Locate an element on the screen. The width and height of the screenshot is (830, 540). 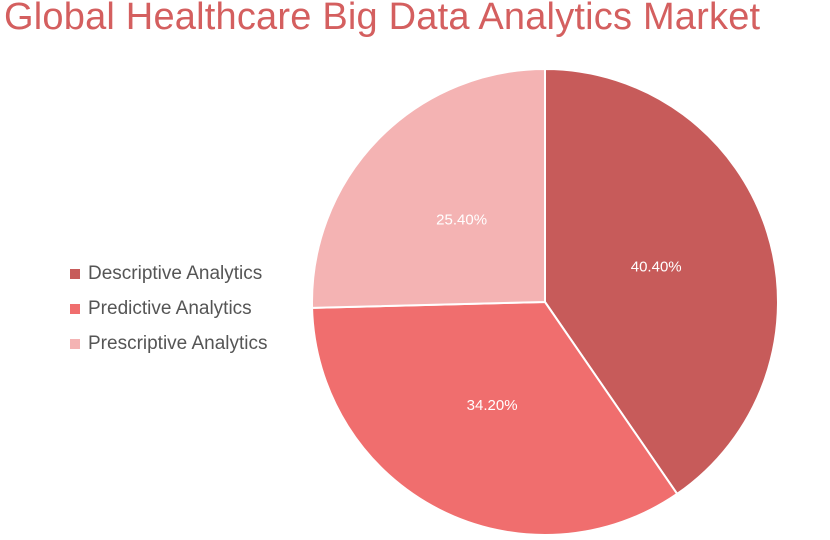
legend-label: Descriptive Analytics is located at coordinates (175, 273).